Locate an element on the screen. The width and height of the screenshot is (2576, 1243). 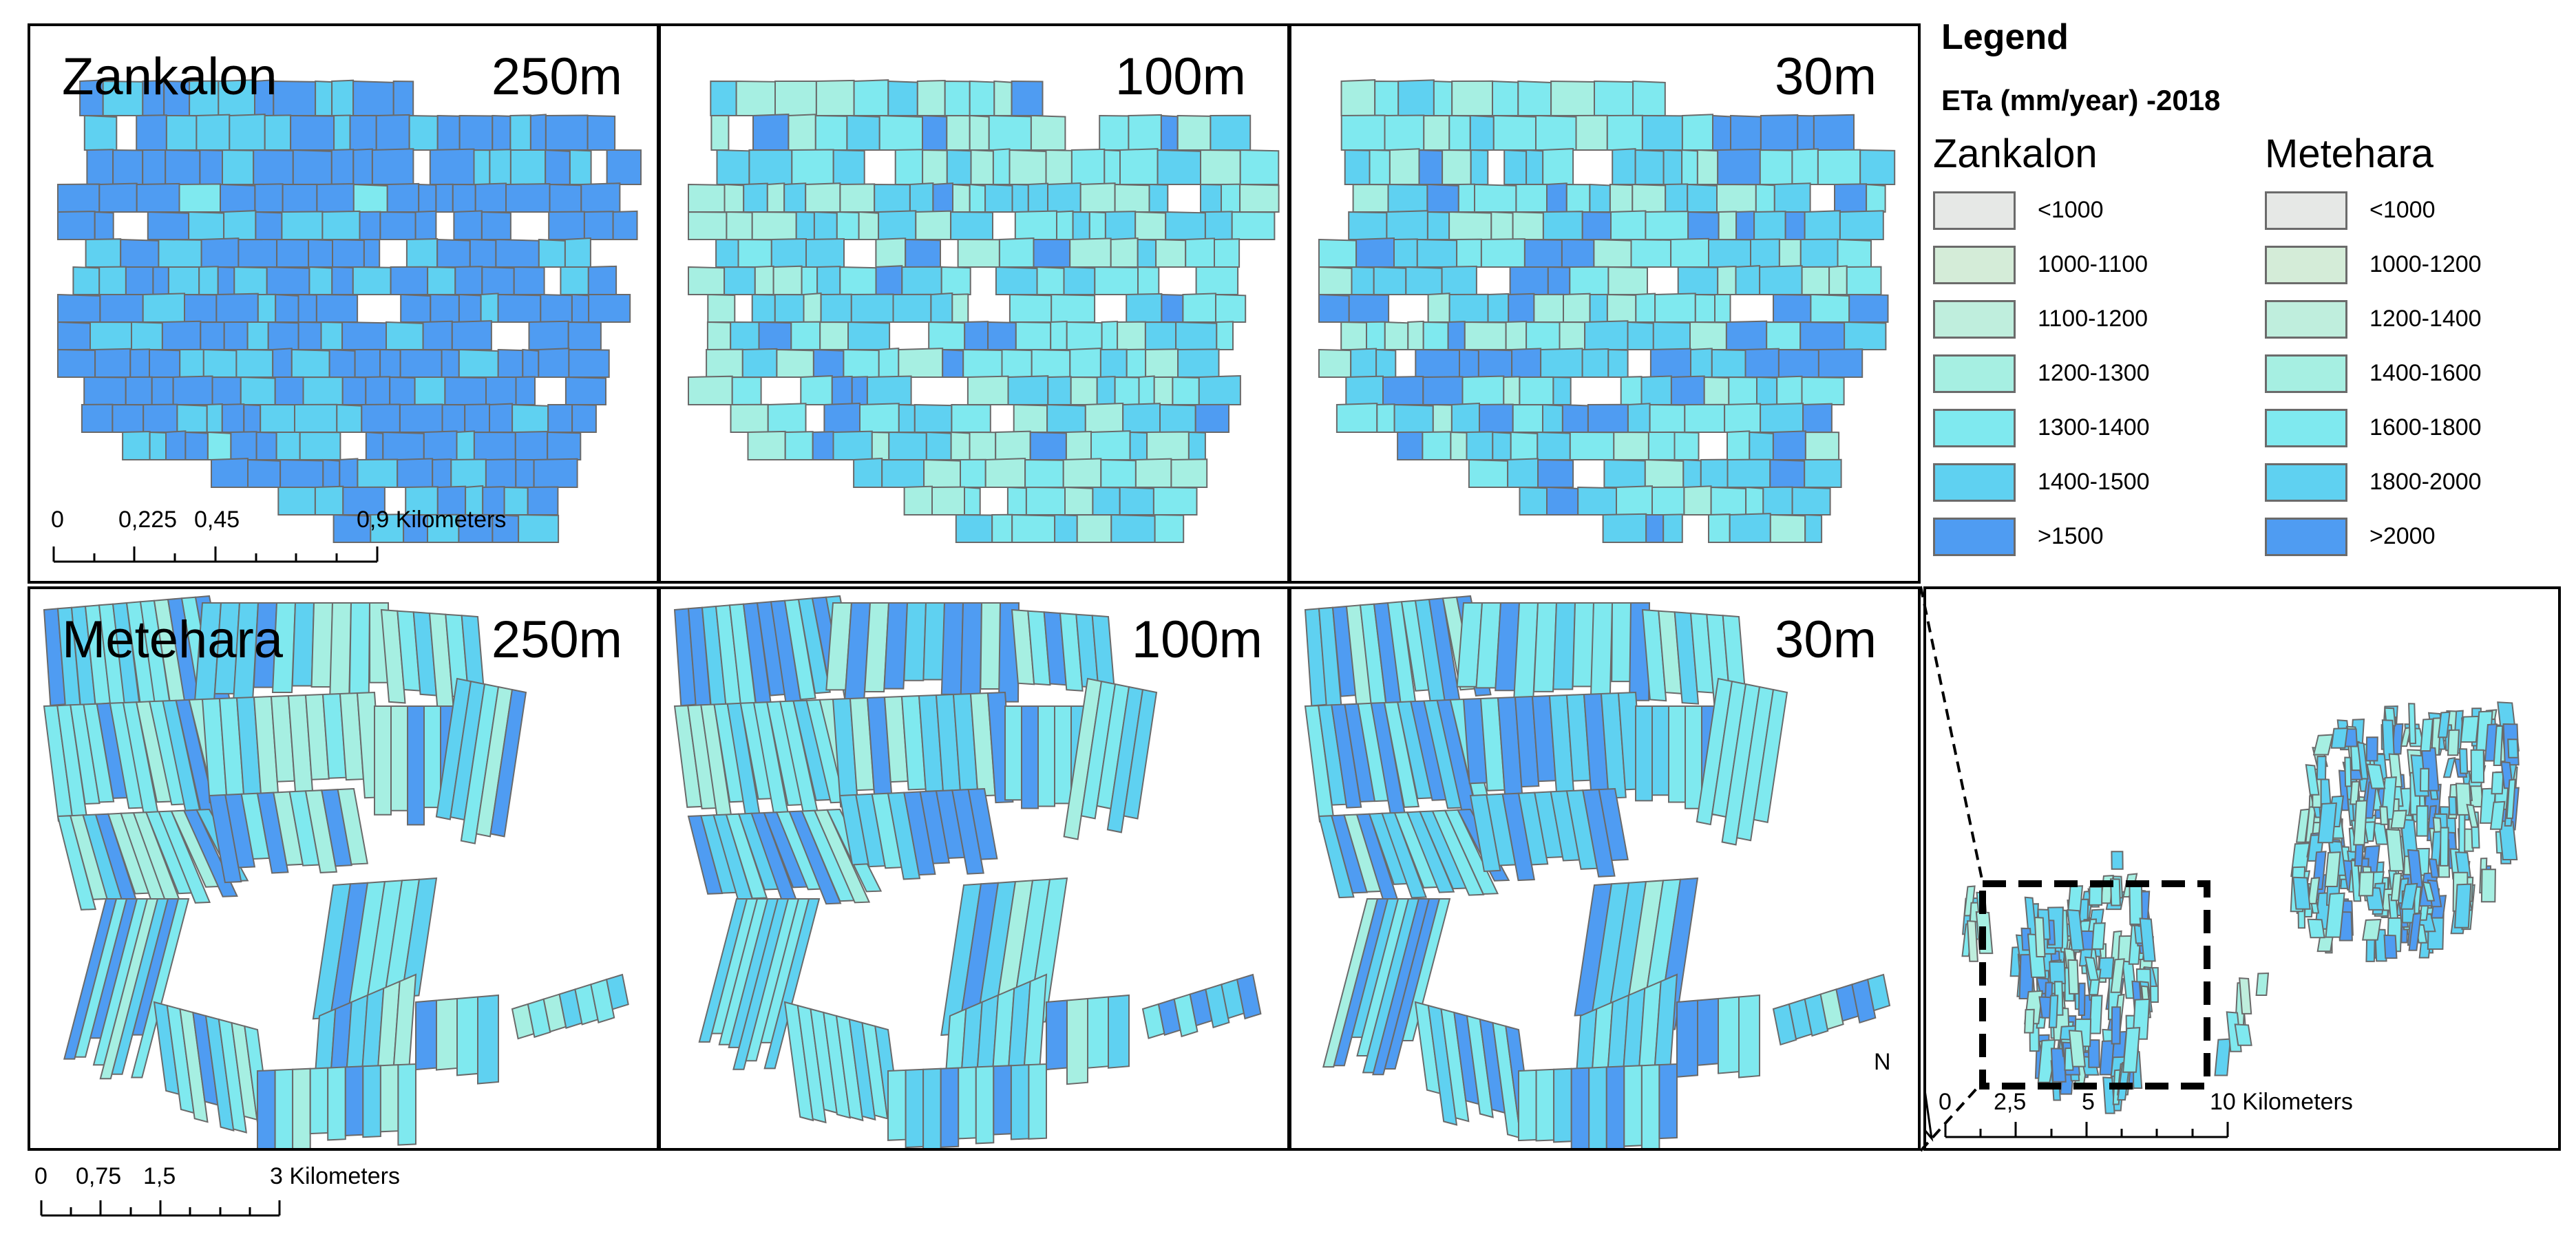
legend-metehara-title: Metehara is located at coordinates (2350, 153).